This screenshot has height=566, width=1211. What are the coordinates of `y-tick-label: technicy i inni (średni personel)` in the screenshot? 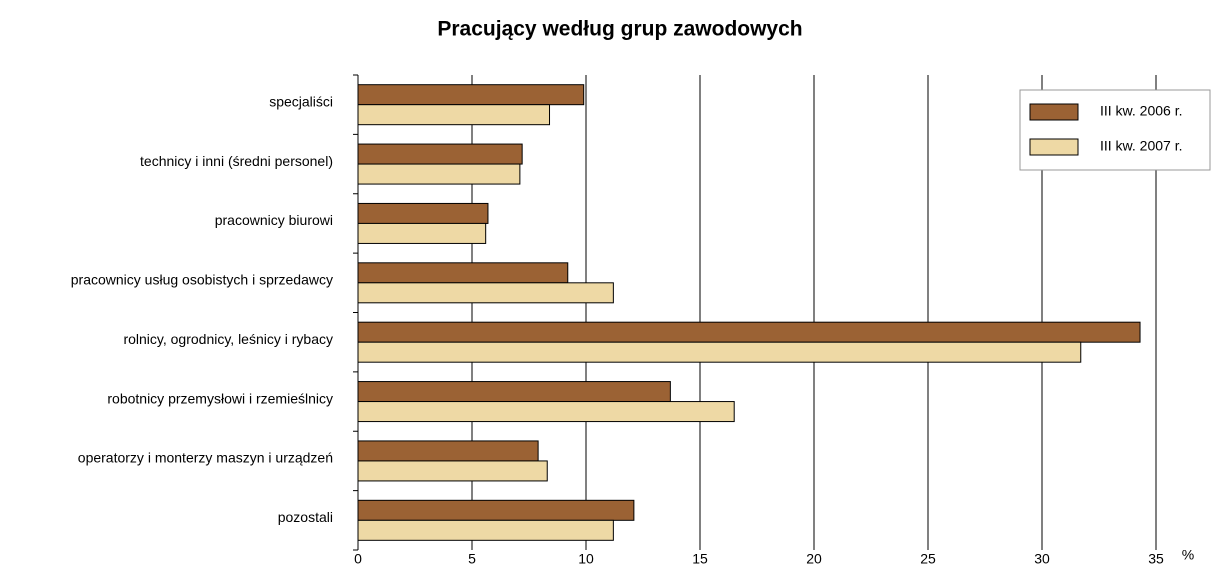 It's located at (236, 161).